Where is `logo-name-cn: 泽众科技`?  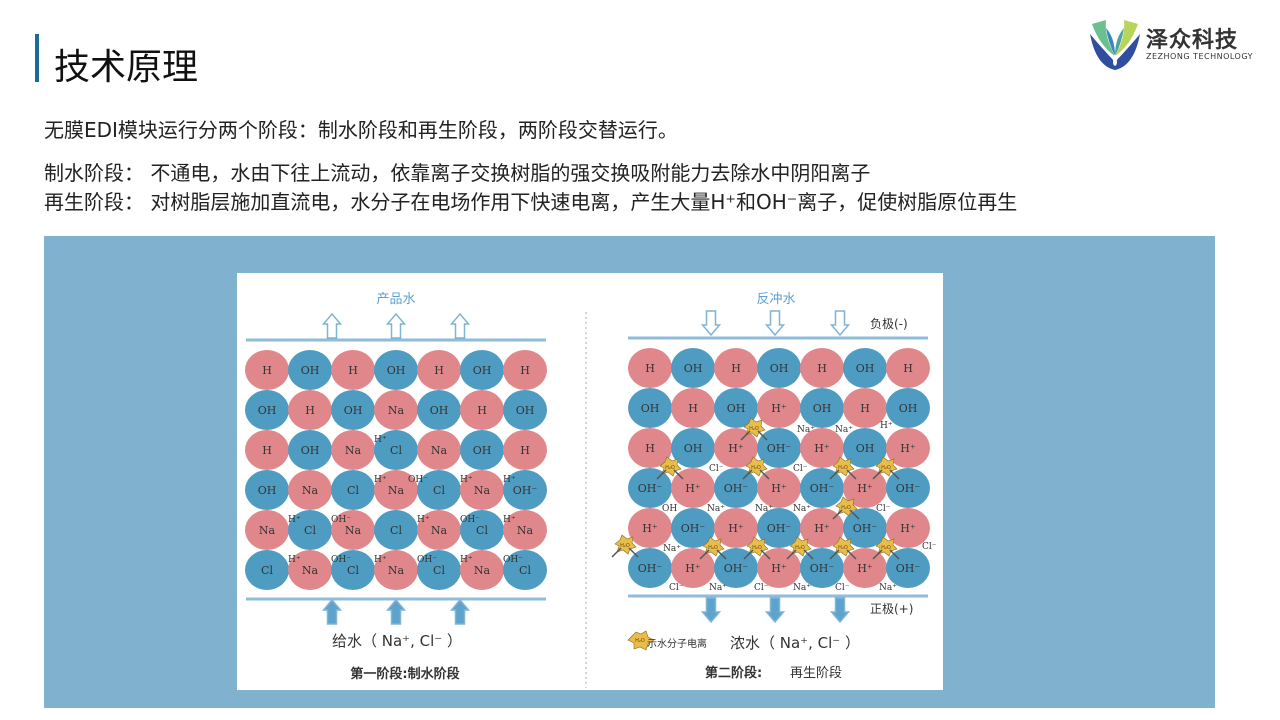
logo-name-cn: 泽众科技 is located at coordinates (1192, 40).